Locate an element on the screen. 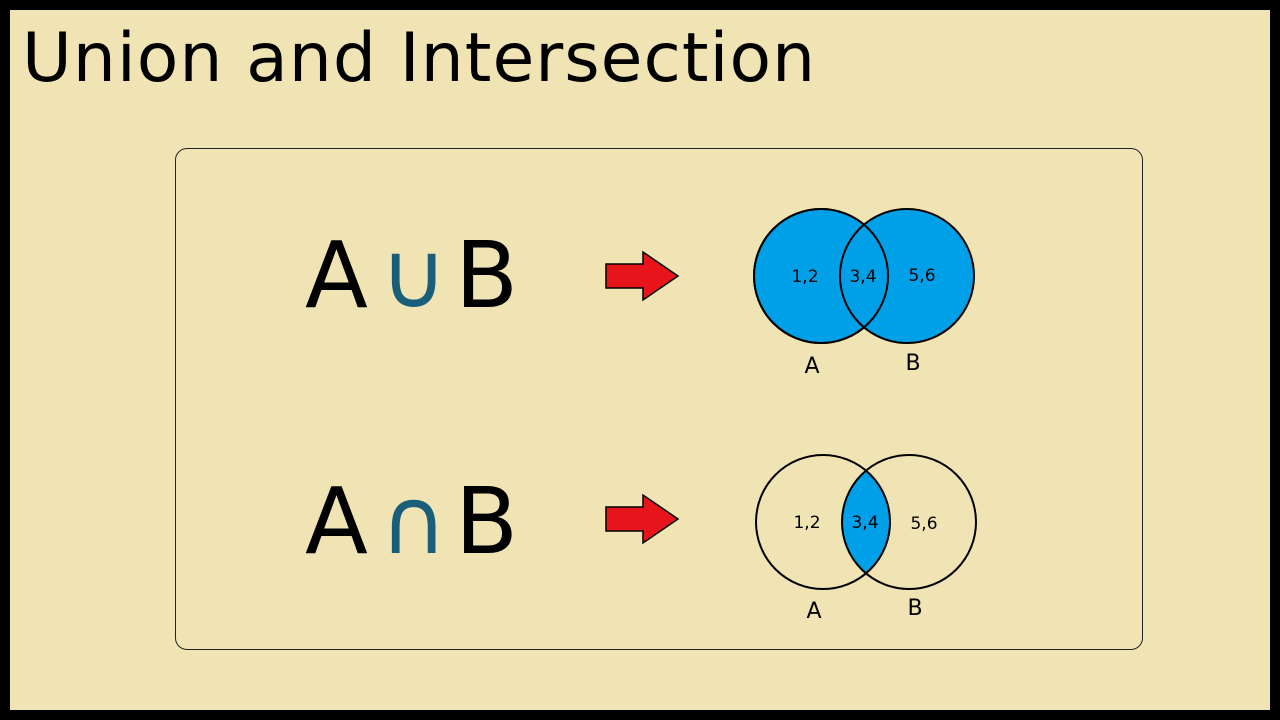 This screenshot has height=720, width=1280. union-row: A ∪ B 1,2 3,4 5,6 A B is located at coordinates (640, 293).